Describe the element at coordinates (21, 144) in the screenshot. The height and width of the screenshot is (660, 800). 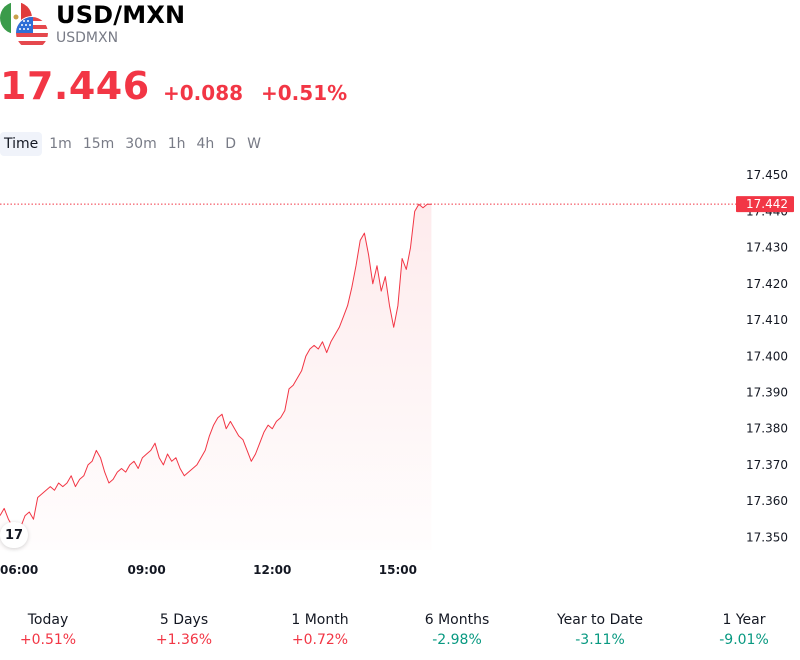
I see `interval-tab-time: Time` at that location.